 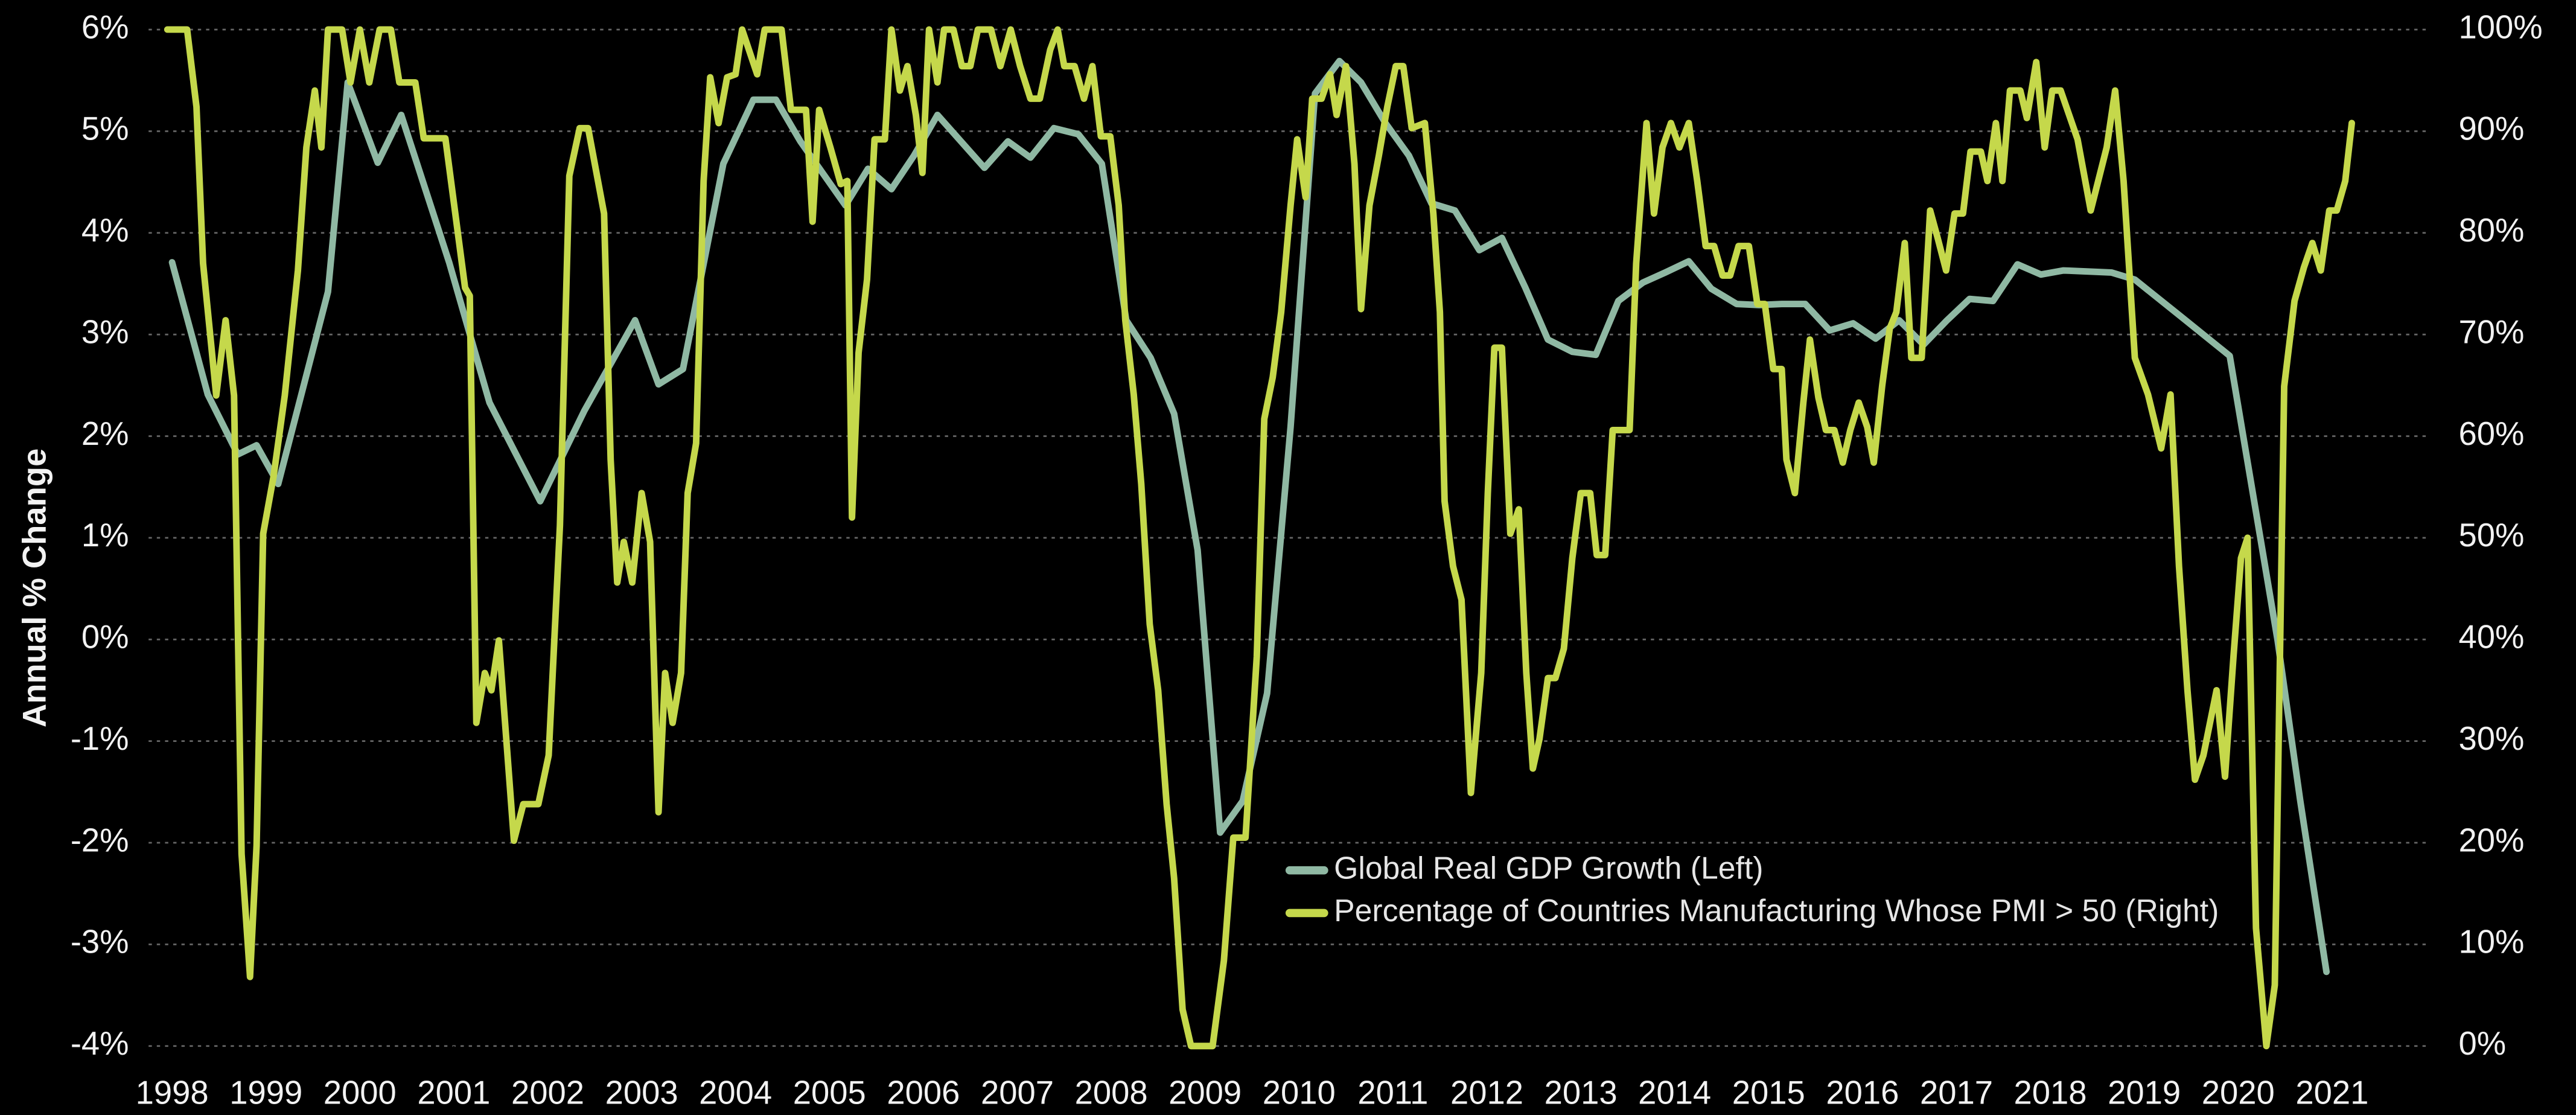 I want to click on y2-tick-label: 60%, so click(x=2491, y=433).